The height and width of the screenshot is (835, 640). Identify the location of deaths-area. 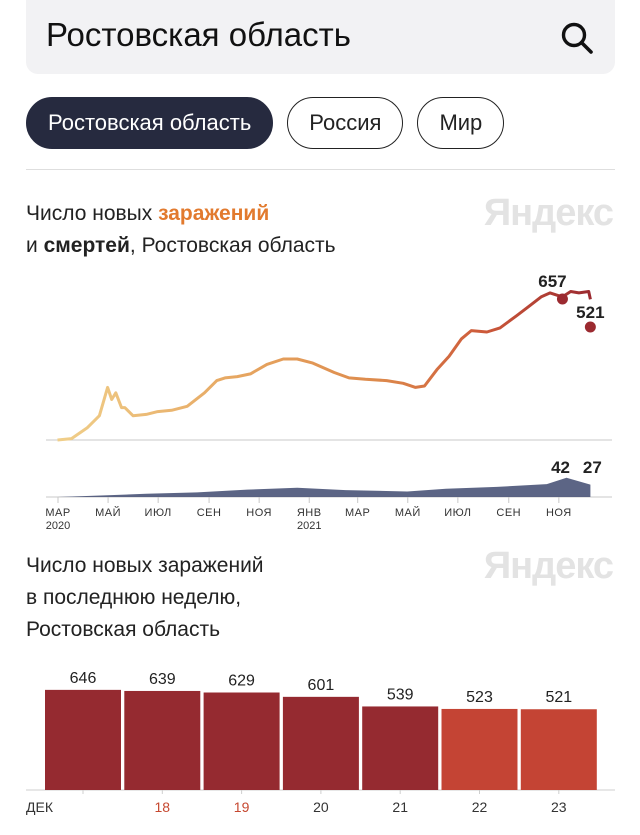
(324, 487).